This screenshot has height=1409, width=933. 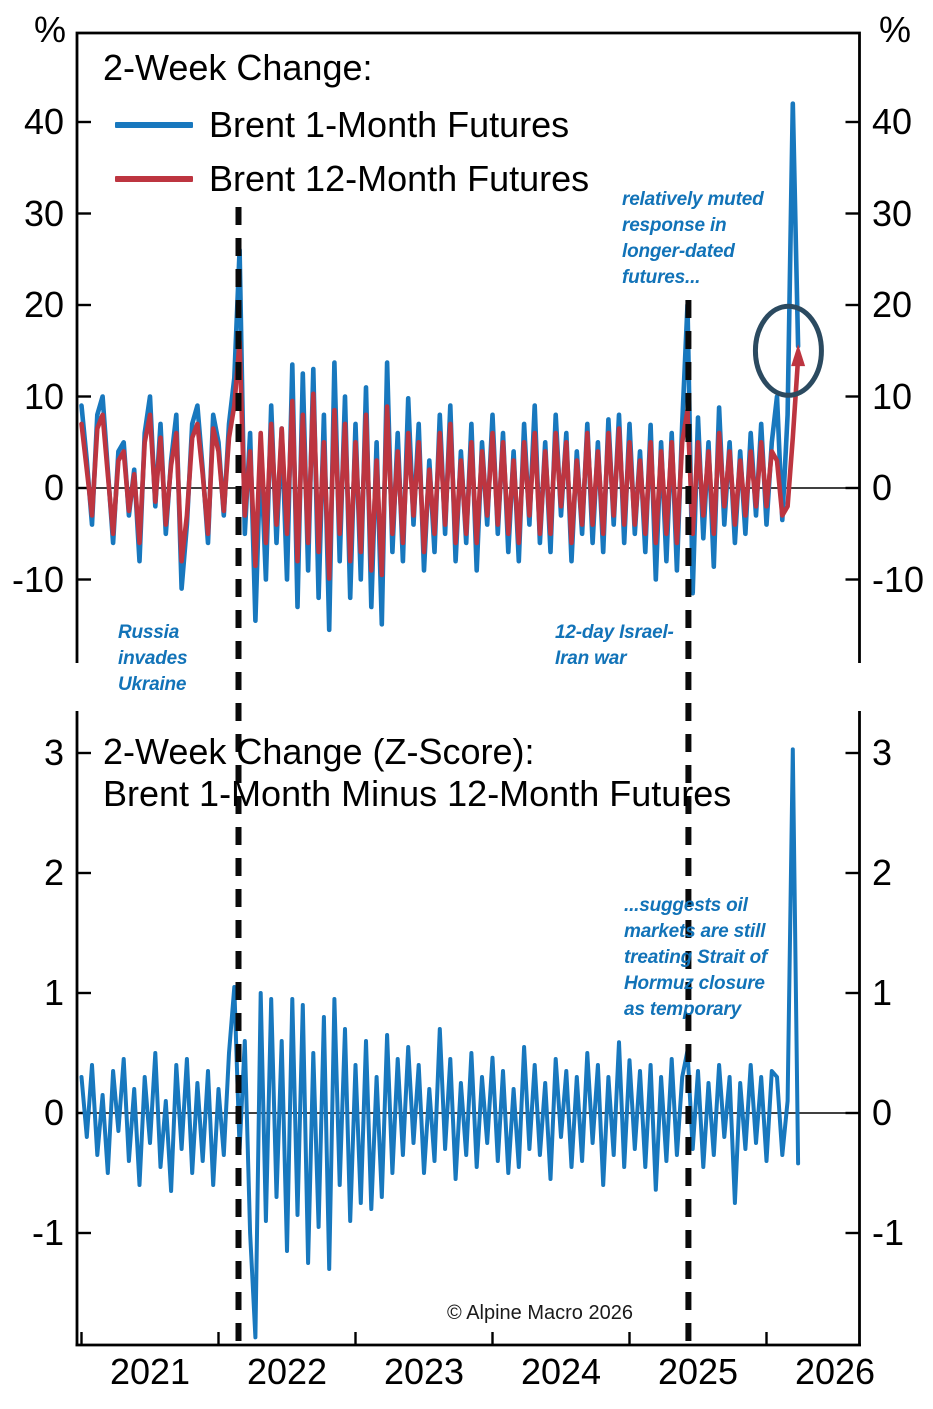 I want to click on y-tick-label-right: 3, so click(x=882, y=752).